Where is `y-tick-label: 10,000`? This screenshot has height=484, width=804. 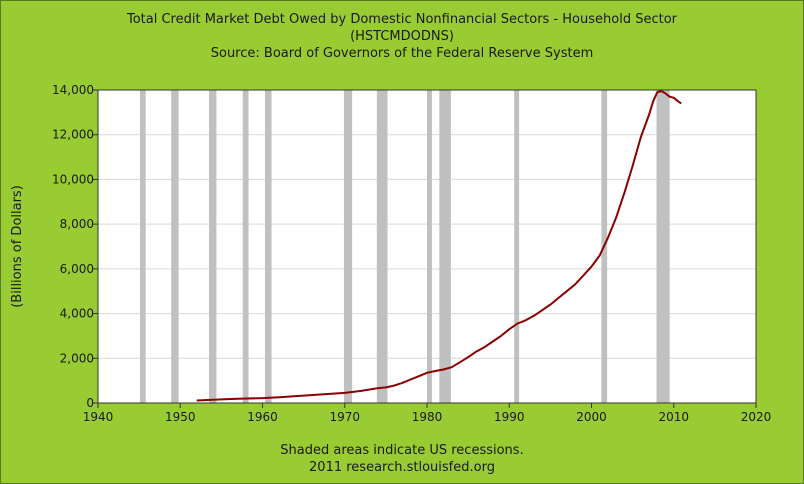 y-tick-label: 10,000 is located at coordinates (73, 179).